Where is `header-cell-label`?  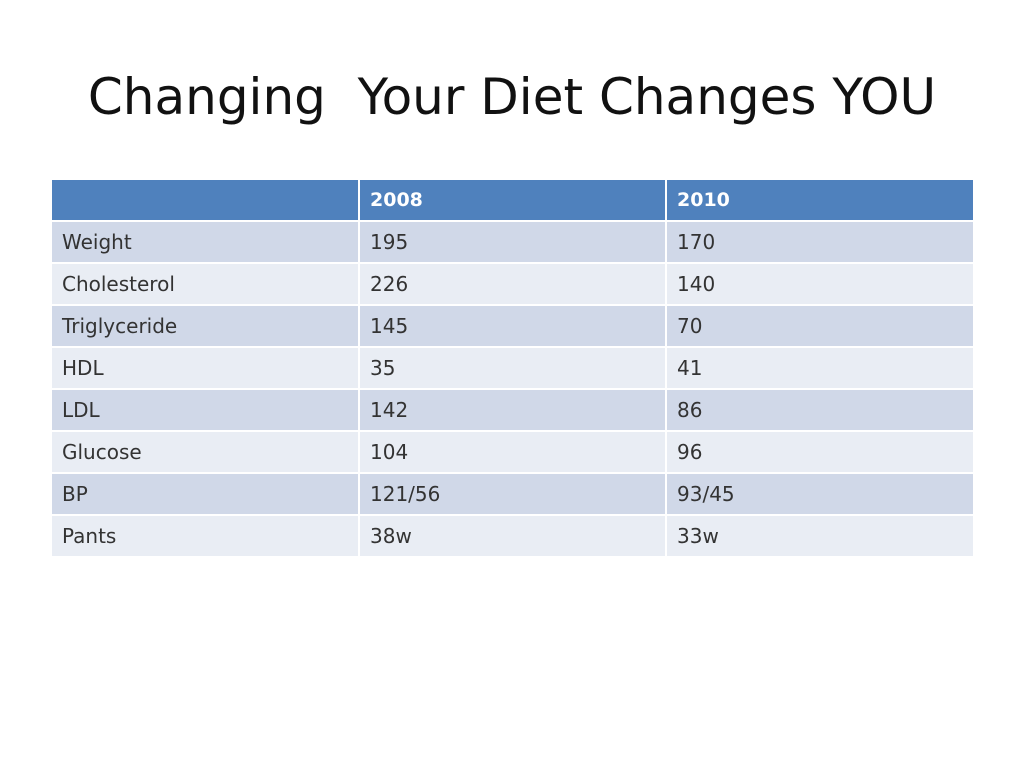
header-cell-label is located at coordinates (206, 201).